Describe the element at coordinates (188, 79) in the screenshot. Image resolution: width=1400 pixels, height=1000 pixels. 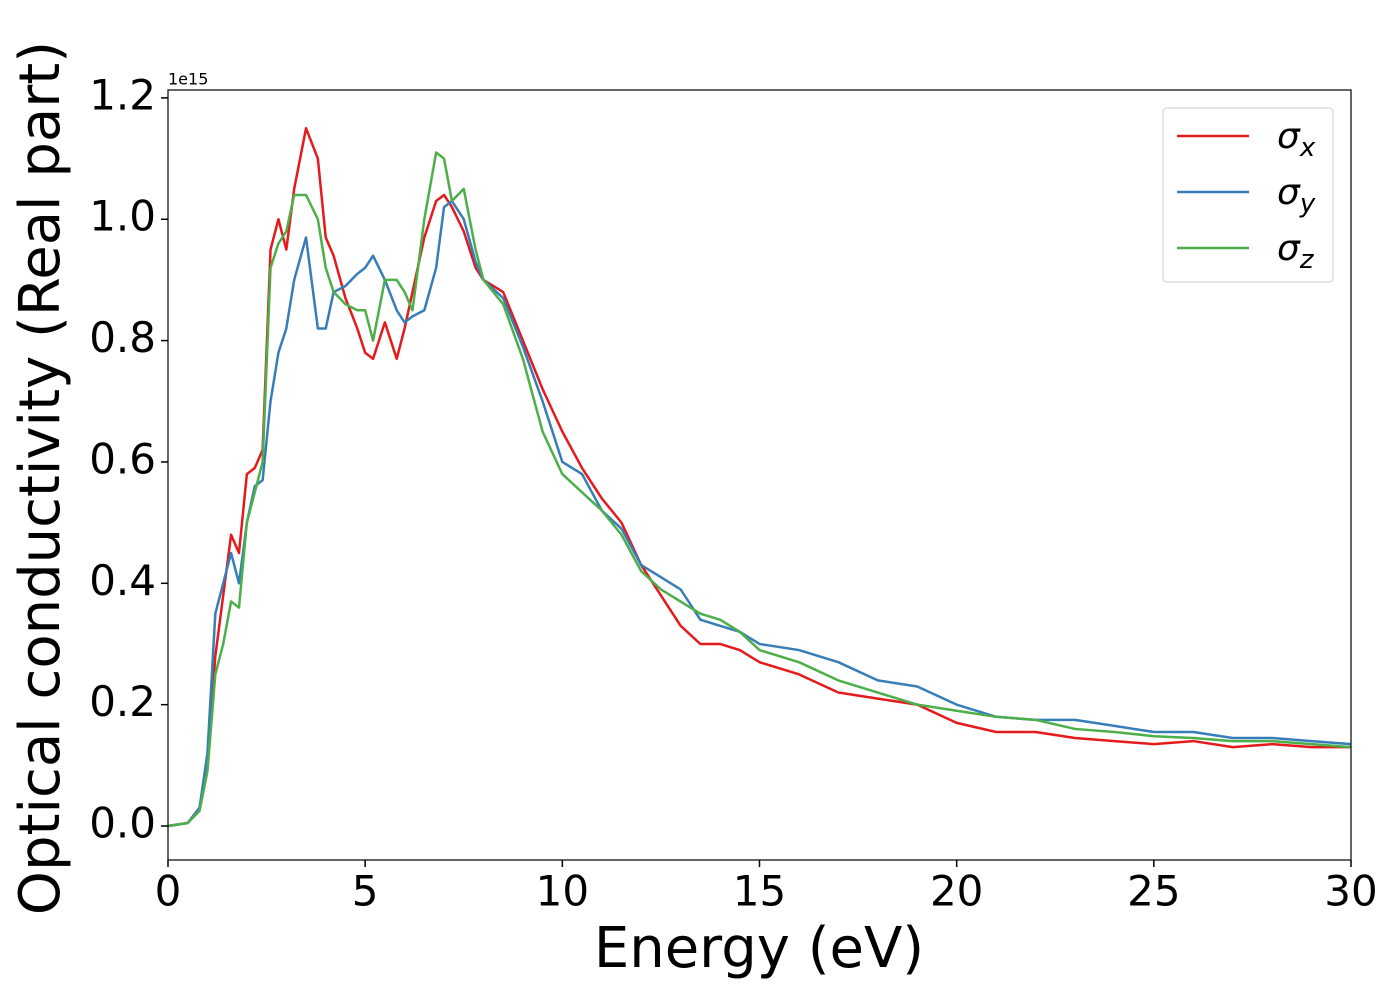
I see `offset-text: 1e15` at that location.